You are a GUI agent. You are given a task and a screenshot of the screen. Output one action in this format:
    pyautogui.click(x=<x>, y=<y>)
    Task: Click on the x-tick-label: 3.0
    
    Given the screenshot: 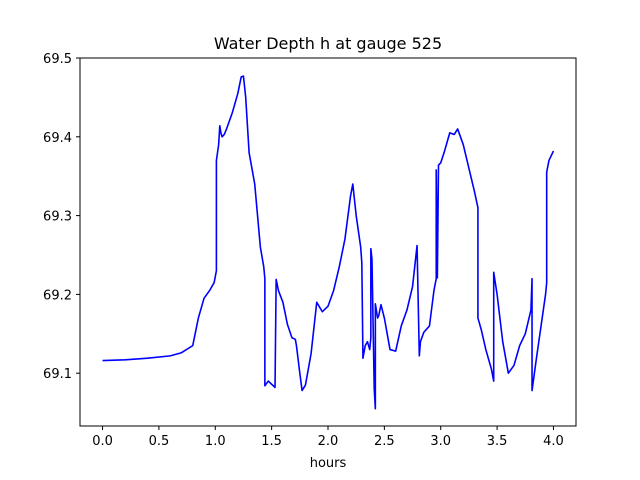 What is the action you would take?
    pyautogui.click(x=440, y=441)
    